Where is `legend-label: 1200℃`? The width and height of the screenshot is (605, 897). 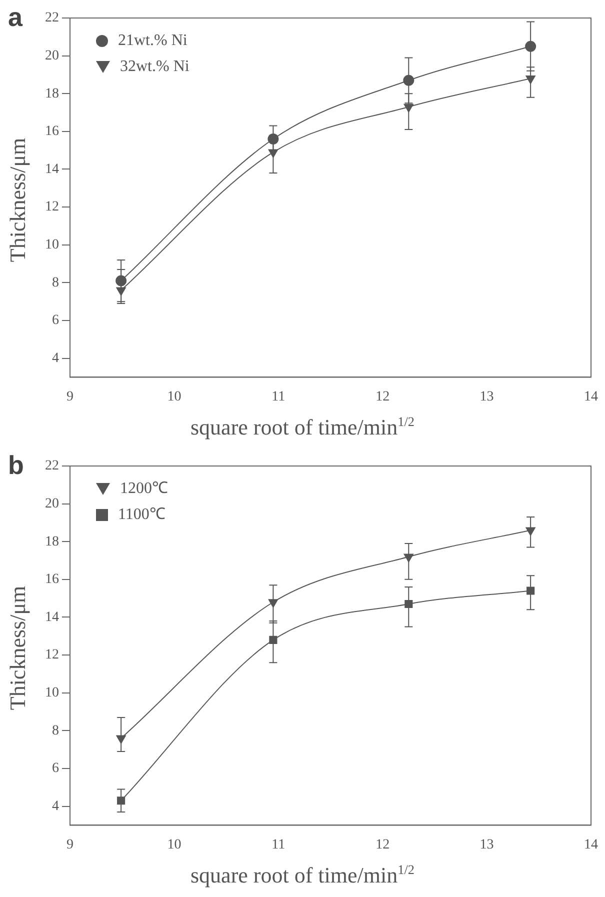 legend-label: 1200℃ is located at coordinates (144, 489).